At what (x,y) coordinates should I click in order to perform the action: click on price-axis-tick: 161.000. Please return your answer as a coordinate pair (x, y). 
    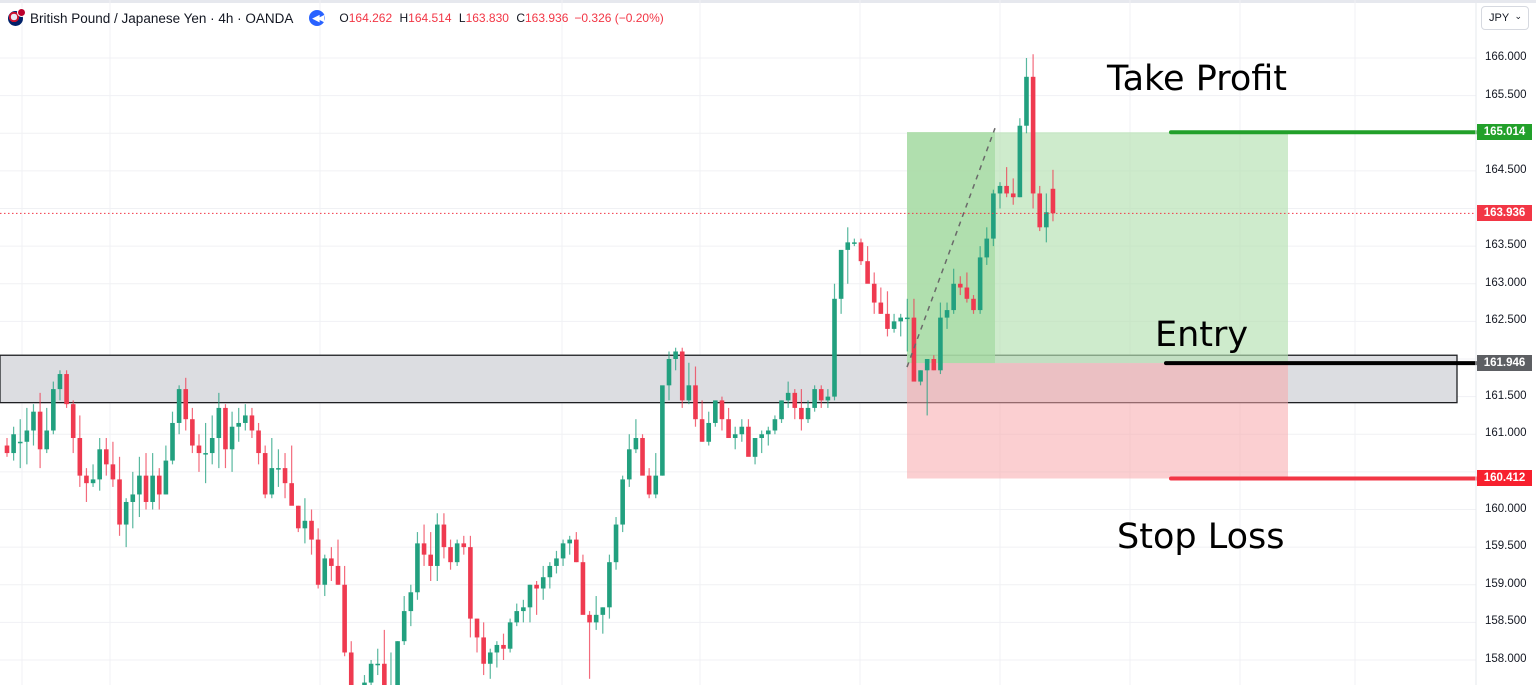
    Looking at the image, I should click on (1506, 433).